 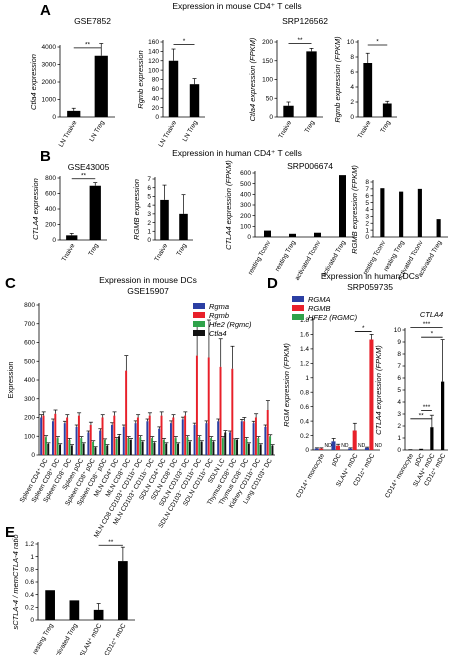 I want to click on y-tick-label-B2: 7, so click(x=149, y=179).